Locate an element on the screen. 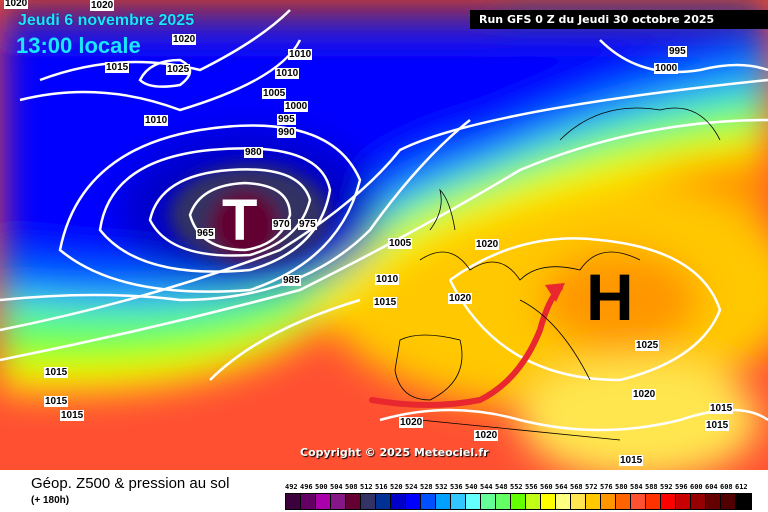 The image size is (768, 512). legend-label: 504 is located at coordinates (336, 487).